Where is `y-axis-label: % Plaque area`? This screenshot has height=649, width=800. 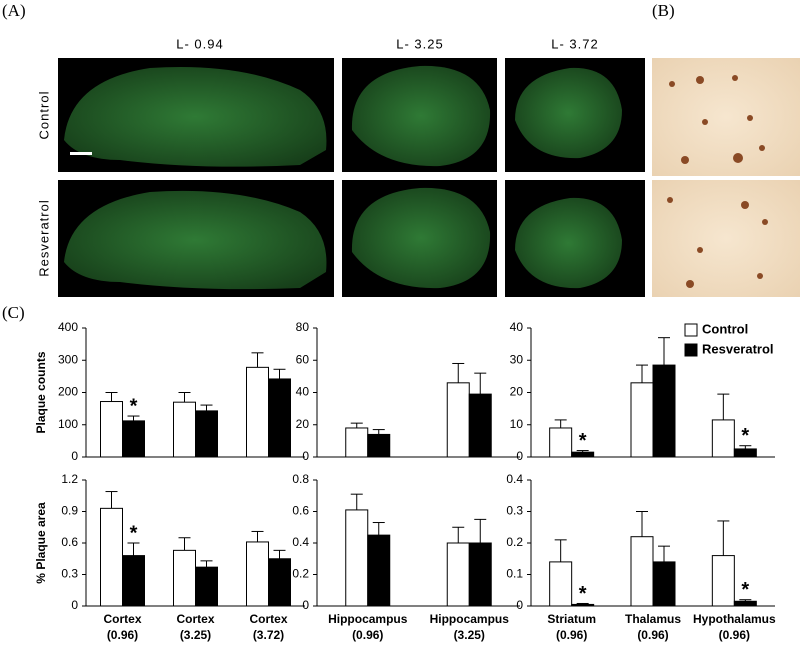 y-axis-label: % Plaque area is located at coordinates (41, 543).